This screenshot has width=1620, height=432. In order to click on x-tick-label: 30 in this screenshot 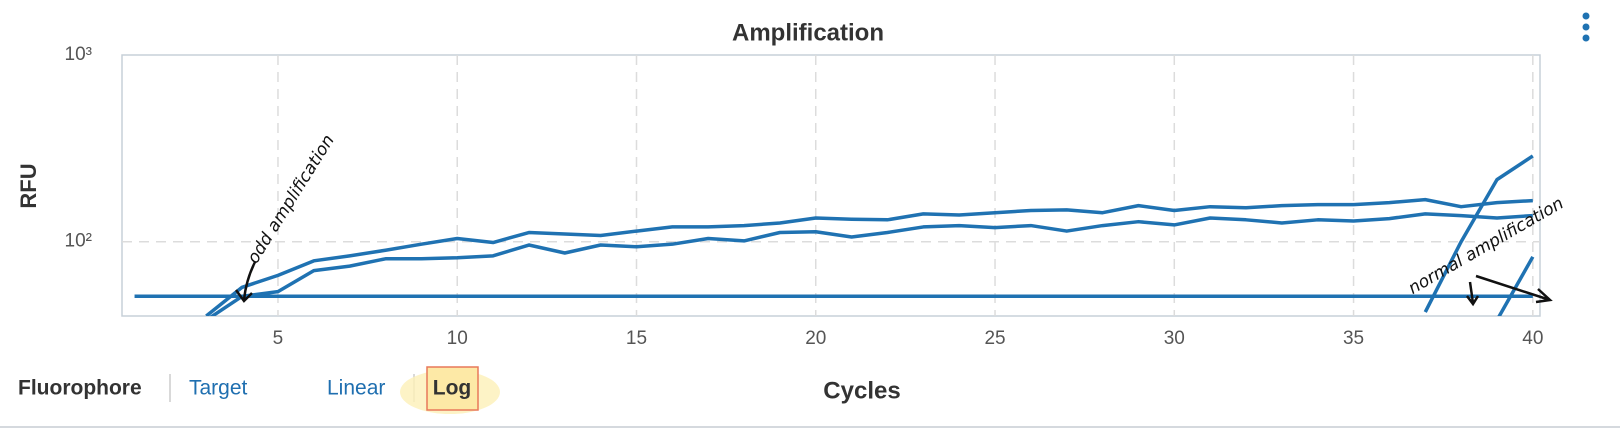, I will do `click(1174, 338)`.